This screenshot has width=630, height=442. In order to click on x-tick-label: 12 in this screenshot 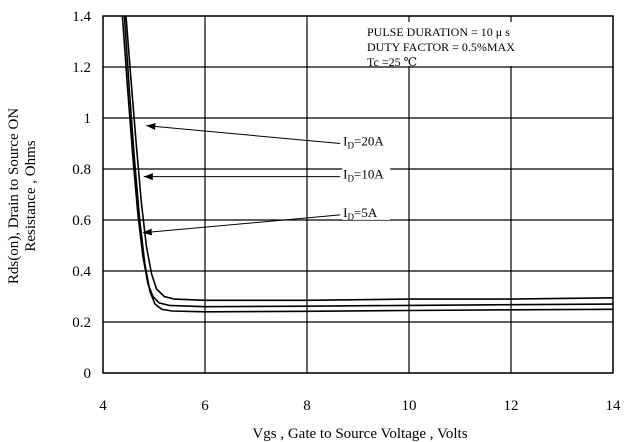, I will do `click(511, 406)`.